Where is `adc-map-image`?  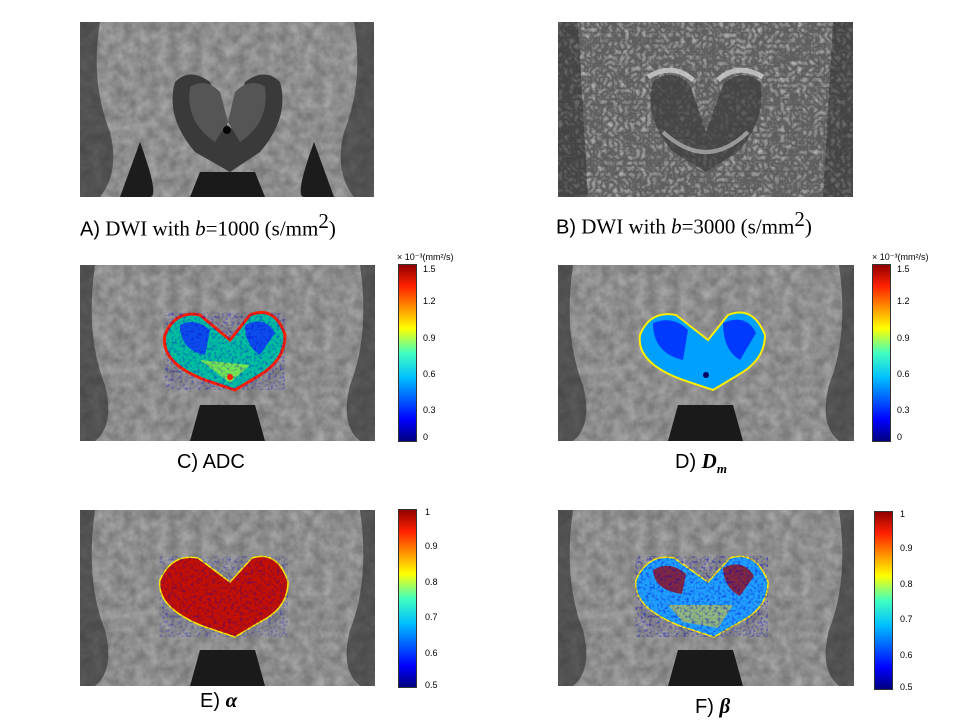 adc-map-image is located at coordinates (227, 353).